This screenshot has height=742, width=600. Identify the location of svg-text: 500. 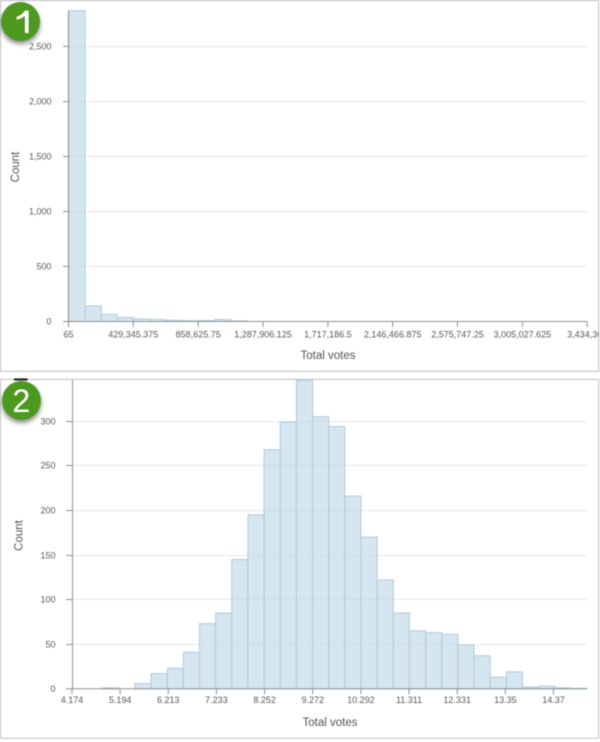
(43, 267).